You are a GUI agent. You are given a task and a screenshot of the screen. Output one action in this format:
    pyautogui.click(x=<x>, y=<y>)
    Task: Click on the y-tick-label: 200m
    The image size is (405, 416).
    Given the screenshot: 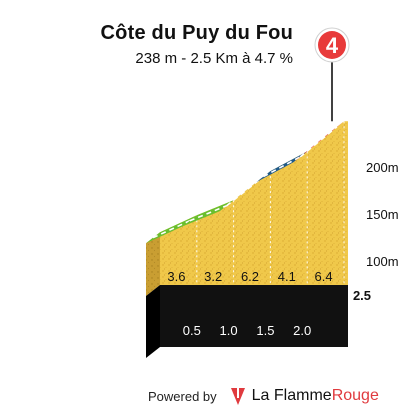 What is the action you would take?
    pyautogui.click(x=382, y=167)
    